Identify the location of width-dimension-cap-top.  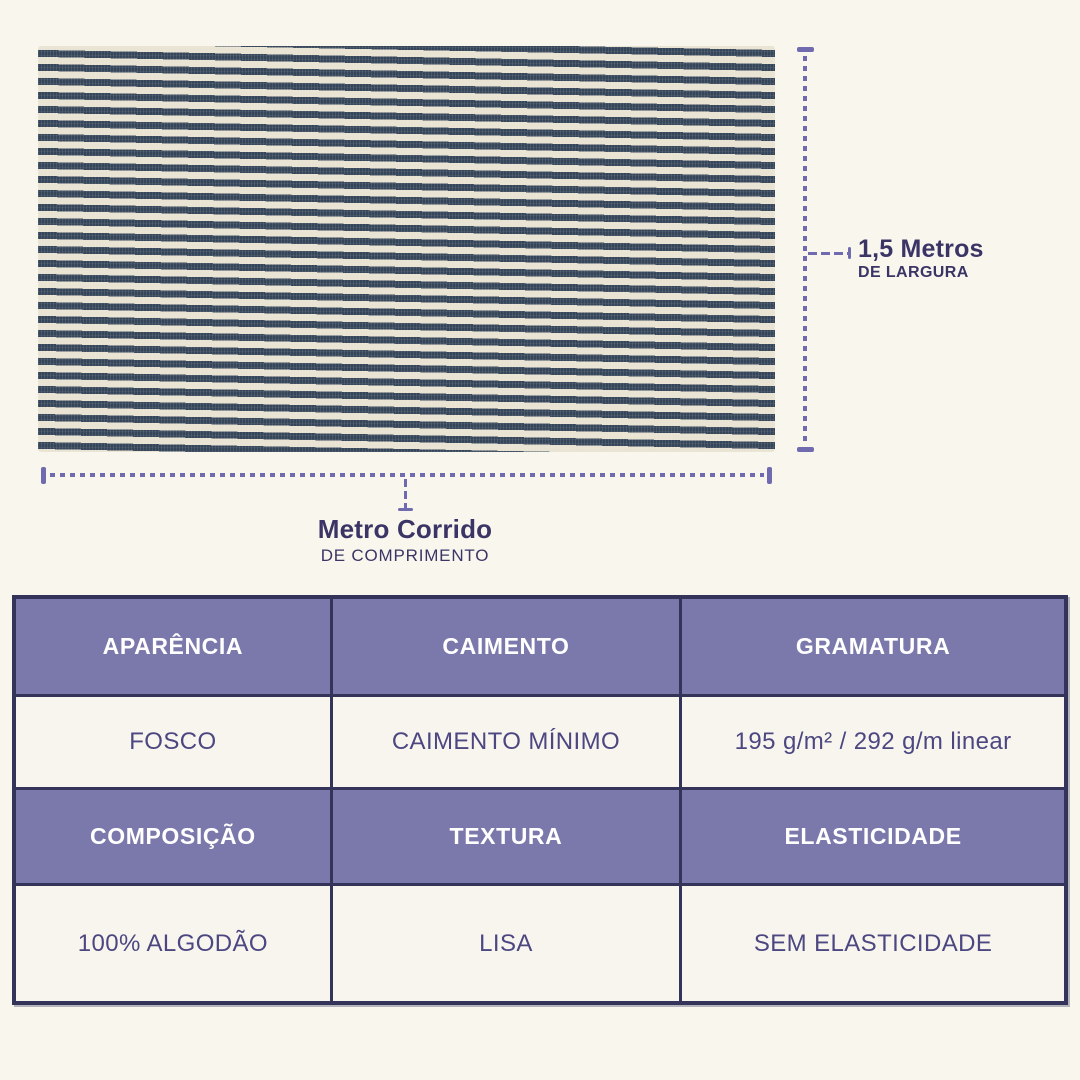
(805, 49).